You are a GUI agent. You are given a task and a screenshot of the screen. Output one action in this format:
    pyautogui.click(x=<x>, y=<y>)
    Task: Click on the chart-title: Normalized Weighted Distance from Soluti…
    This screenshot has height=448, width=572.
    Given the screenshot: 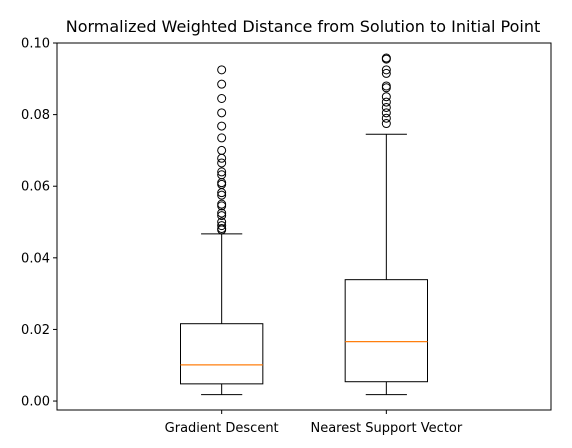 What is the action you would take?
    pyautogui.click(x=303, y=26)
    